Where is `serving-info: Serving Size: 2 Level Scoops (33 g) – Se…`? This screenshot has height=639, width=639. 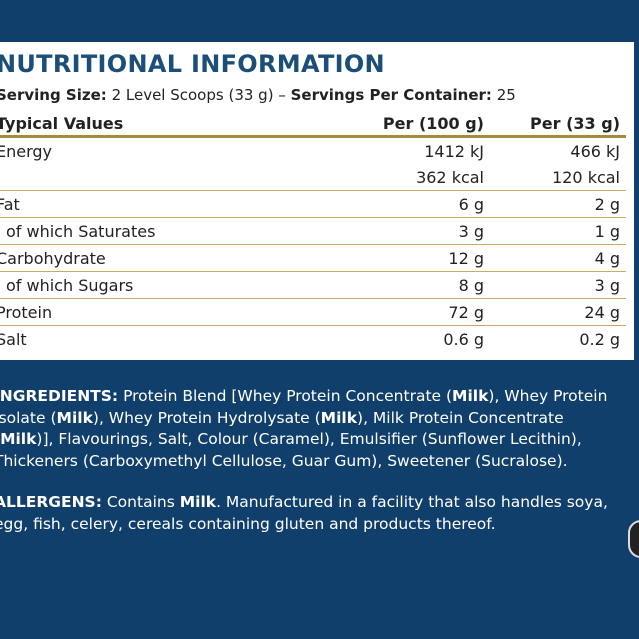 serving-info: Serving Size: 2 Level Scoops (33 g) – Se… is located at coordinates (258, 95).